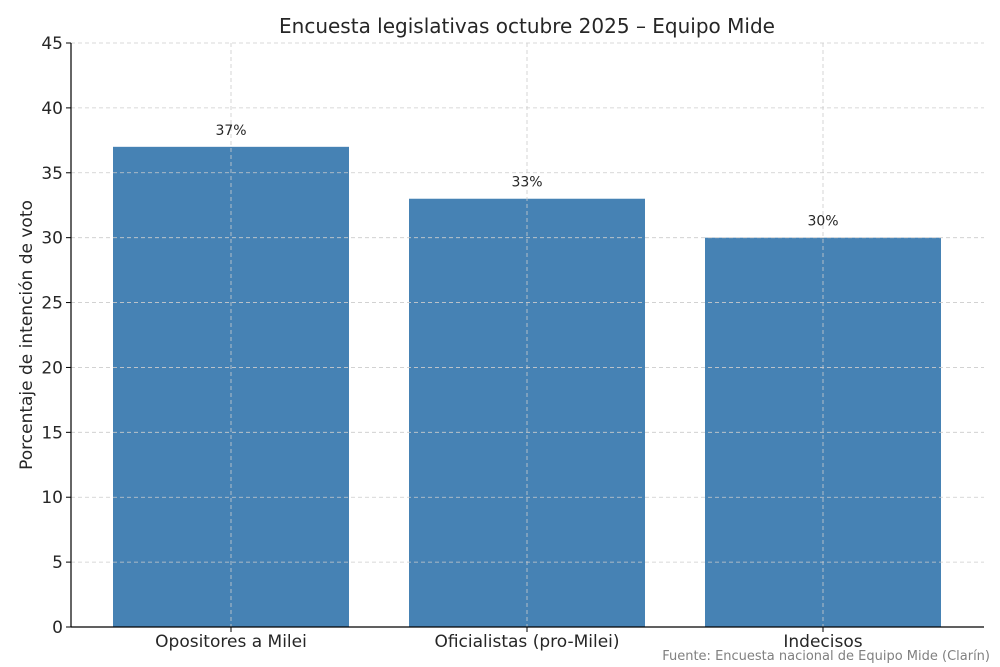 The image size is (1000, 667). Describe the element at coordinates (230, 131) in the screenshot. I see `bar-value-label: 37%` at that location.